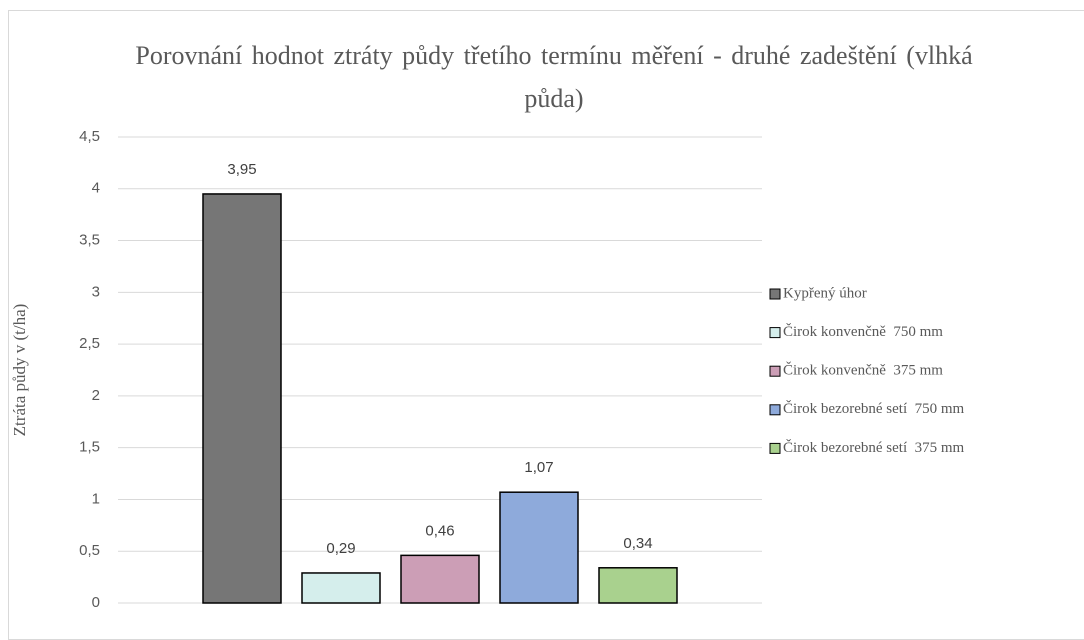  I want to click on y-tick-label: 4,5, so click(89, 136).